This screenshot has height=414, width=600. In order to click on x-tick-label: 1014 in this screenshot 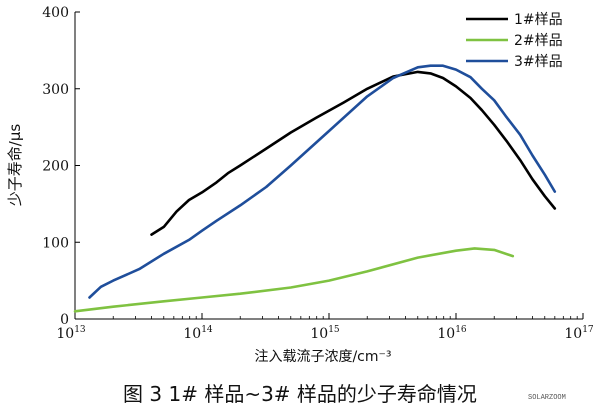, I will do `click(198, 333)`.